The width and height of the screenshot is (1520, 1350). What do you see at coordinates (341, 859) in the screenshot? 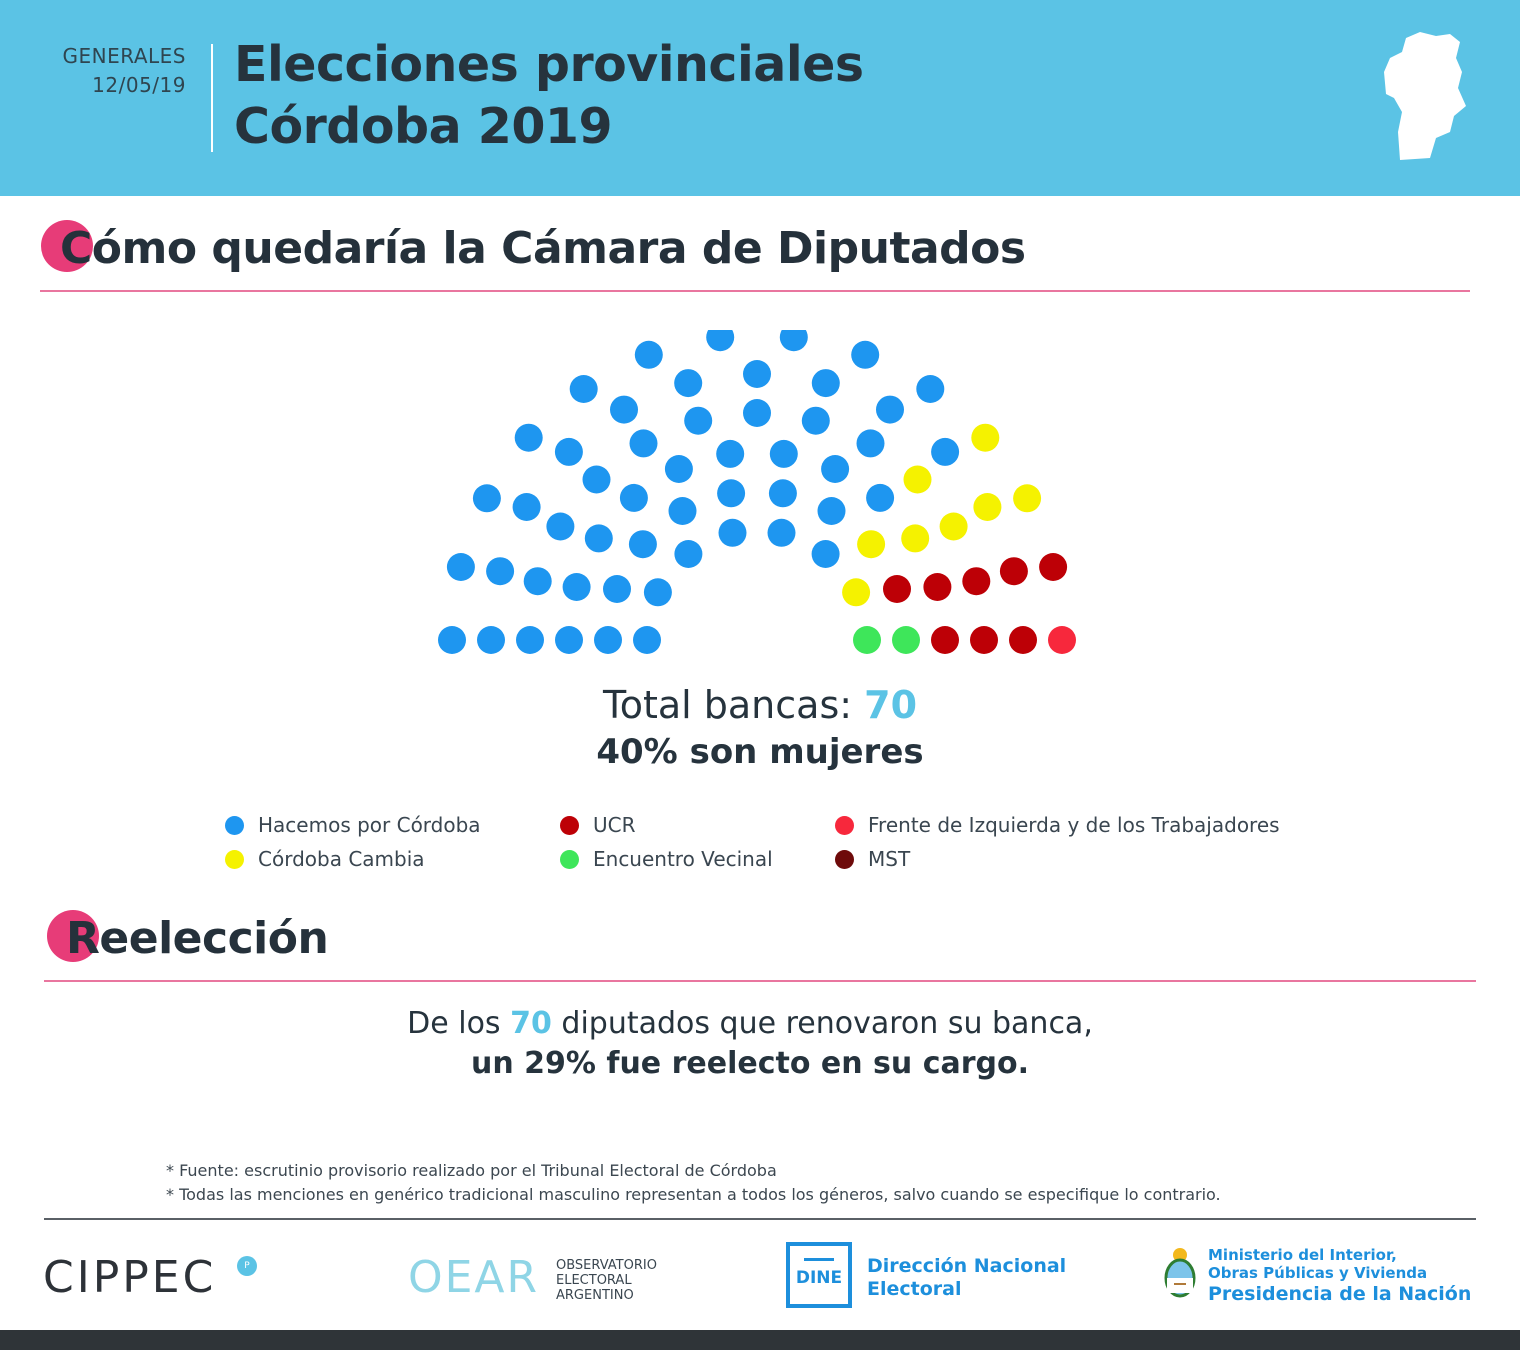
I see `legend-label: Córdoba Cambia` at bounding box center [341, 859].